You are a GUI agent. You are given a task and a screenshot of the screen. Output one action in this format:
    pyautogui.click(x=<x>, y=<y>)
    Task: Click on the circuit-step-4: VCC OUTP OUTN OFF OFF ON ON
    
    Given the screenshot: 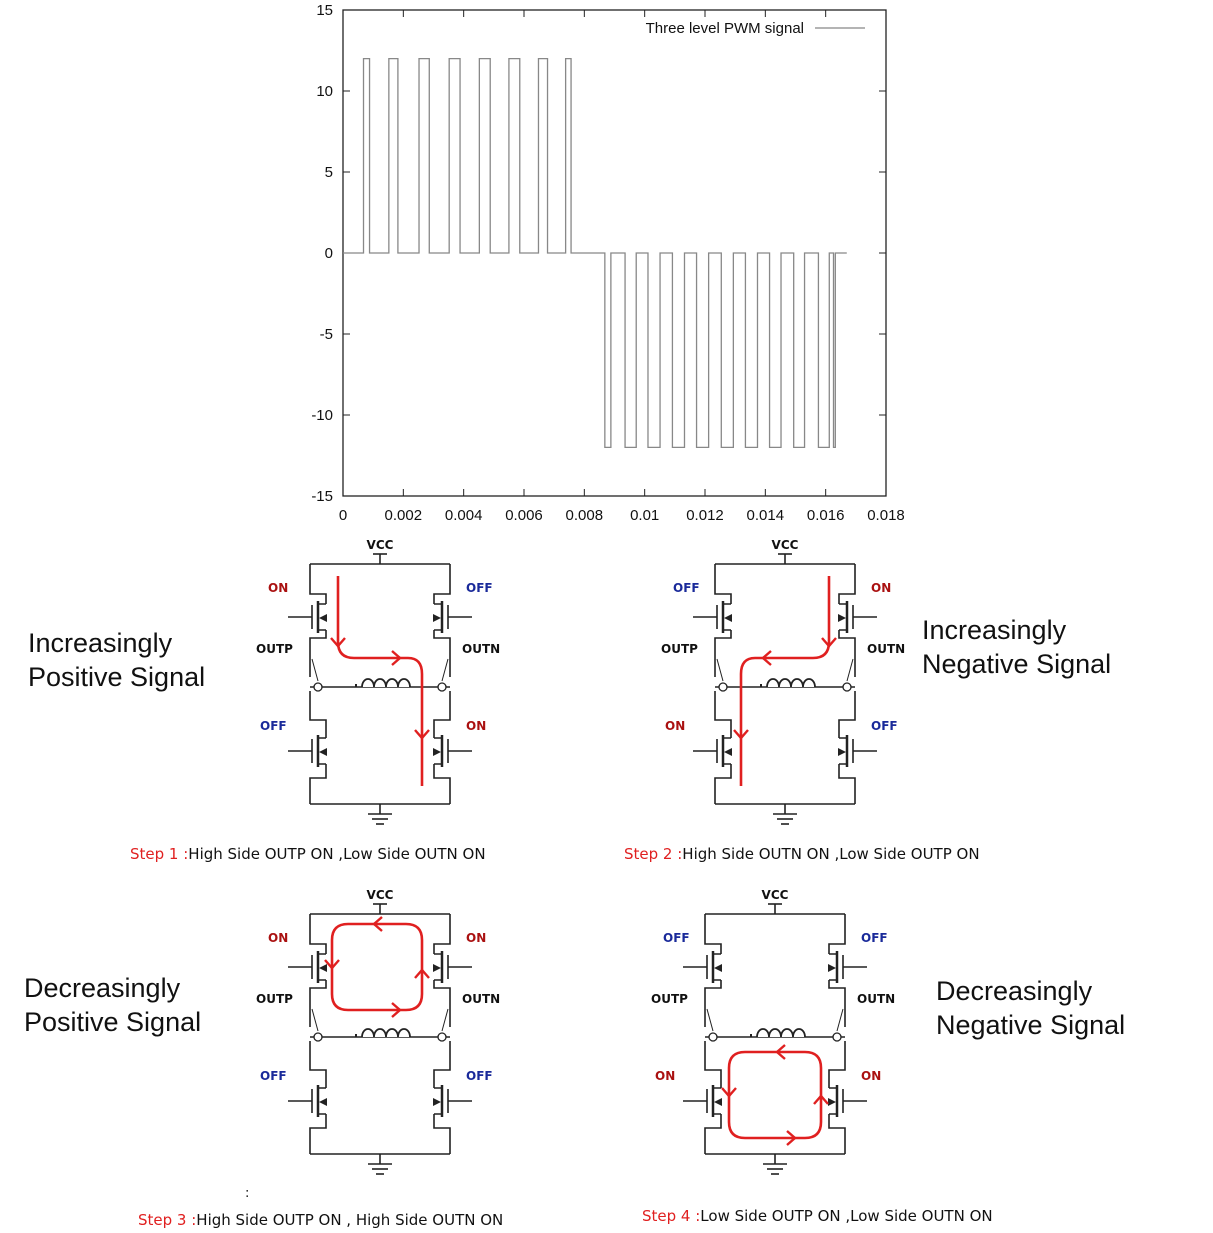 What is the action you would take?
    pyautogui.click(x=773, y=1031)
    